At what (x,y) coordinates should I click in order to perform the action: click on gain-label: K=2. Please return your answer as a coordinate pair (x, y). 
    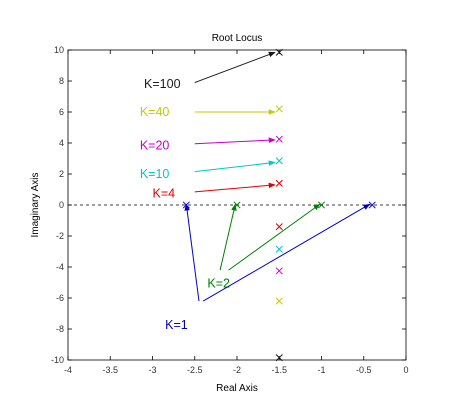
    Looking at the image, I should click on (218, 283).